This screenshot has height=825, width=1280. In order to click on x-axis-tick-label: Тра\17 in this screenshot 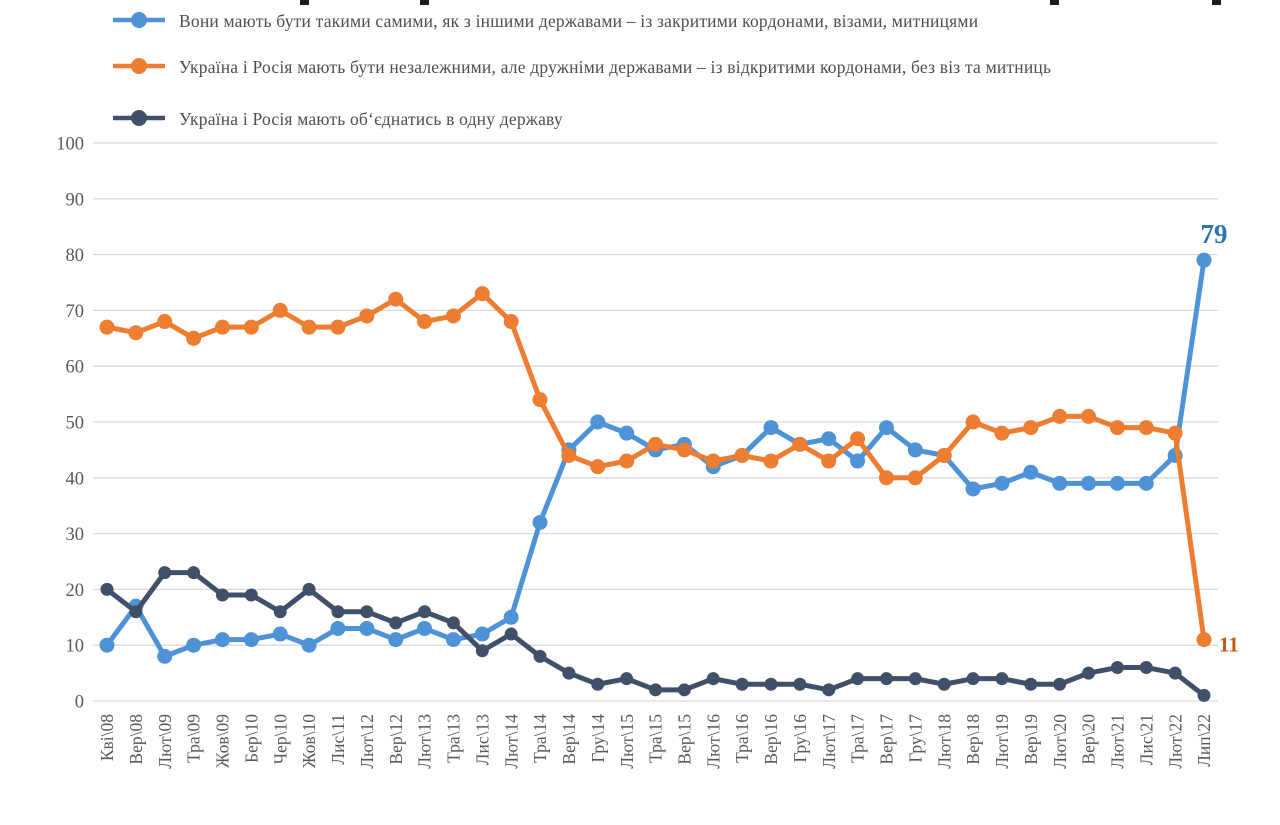, I will do `click(858, 738)`.